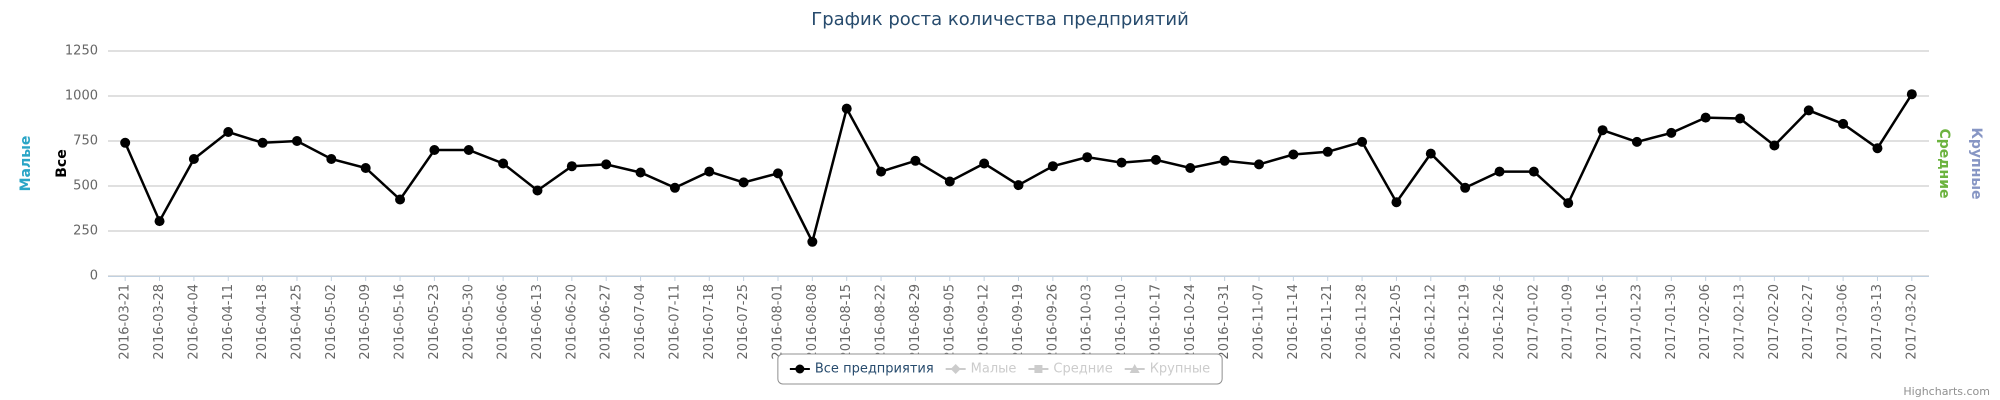 The image size is (2000, 400). What do you see at coordinates (365, 322) in the screenshot?
I see `x-tick-label: 2016-05-09` at bounding box center [365, 322].